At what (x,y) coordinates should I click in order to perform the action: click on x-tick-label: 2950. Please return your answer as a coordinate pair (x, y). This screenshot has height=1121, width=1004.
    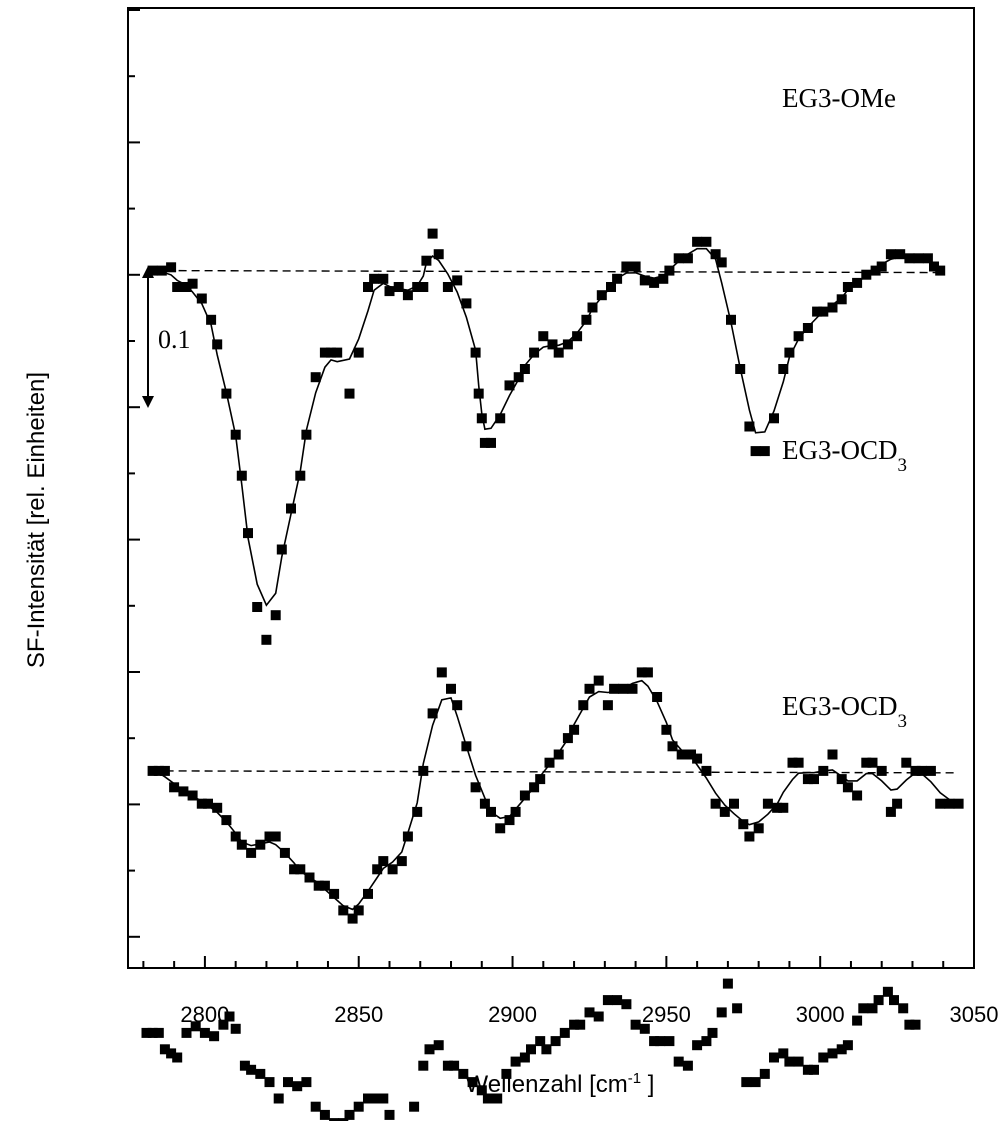
    Looking at the image, I should click on (666, 1014).